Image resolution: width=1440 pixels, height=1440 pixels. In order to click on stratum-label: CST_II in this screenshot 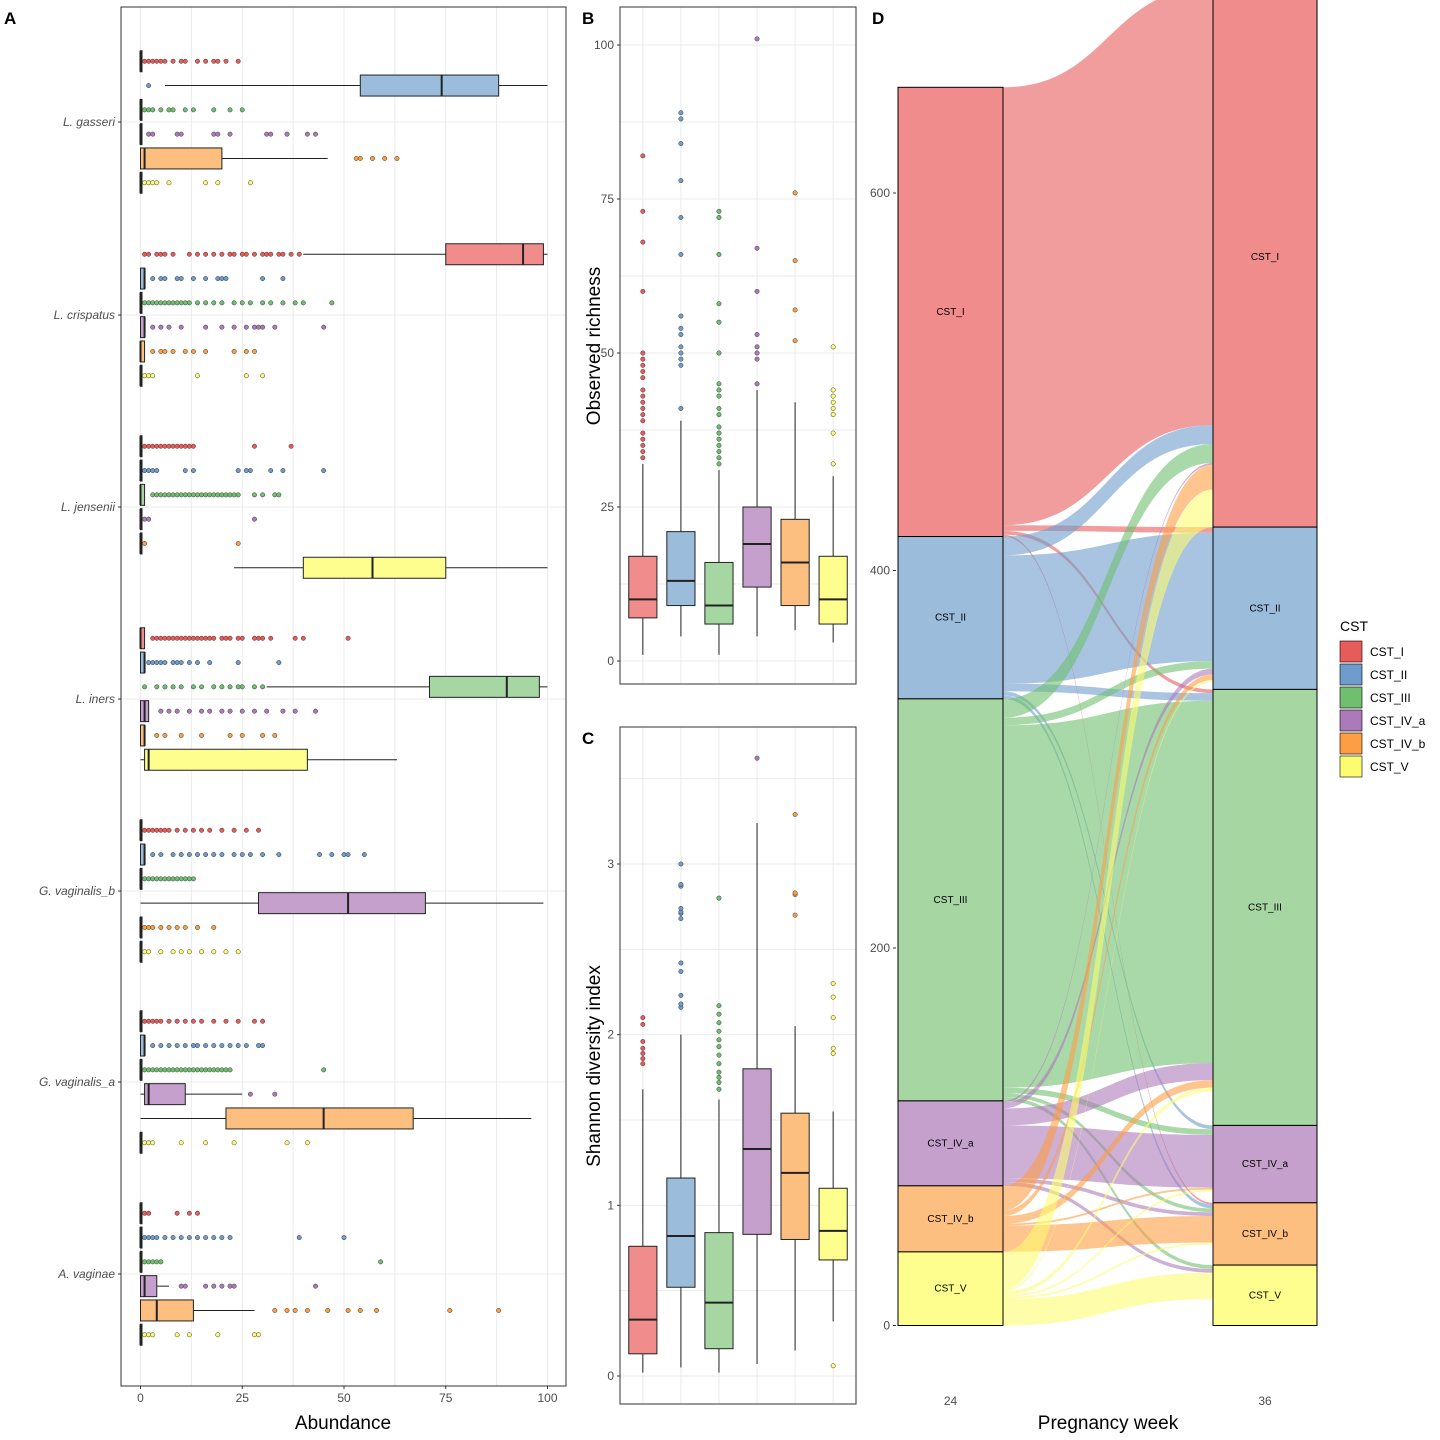, I will do `click(950, 618)`.